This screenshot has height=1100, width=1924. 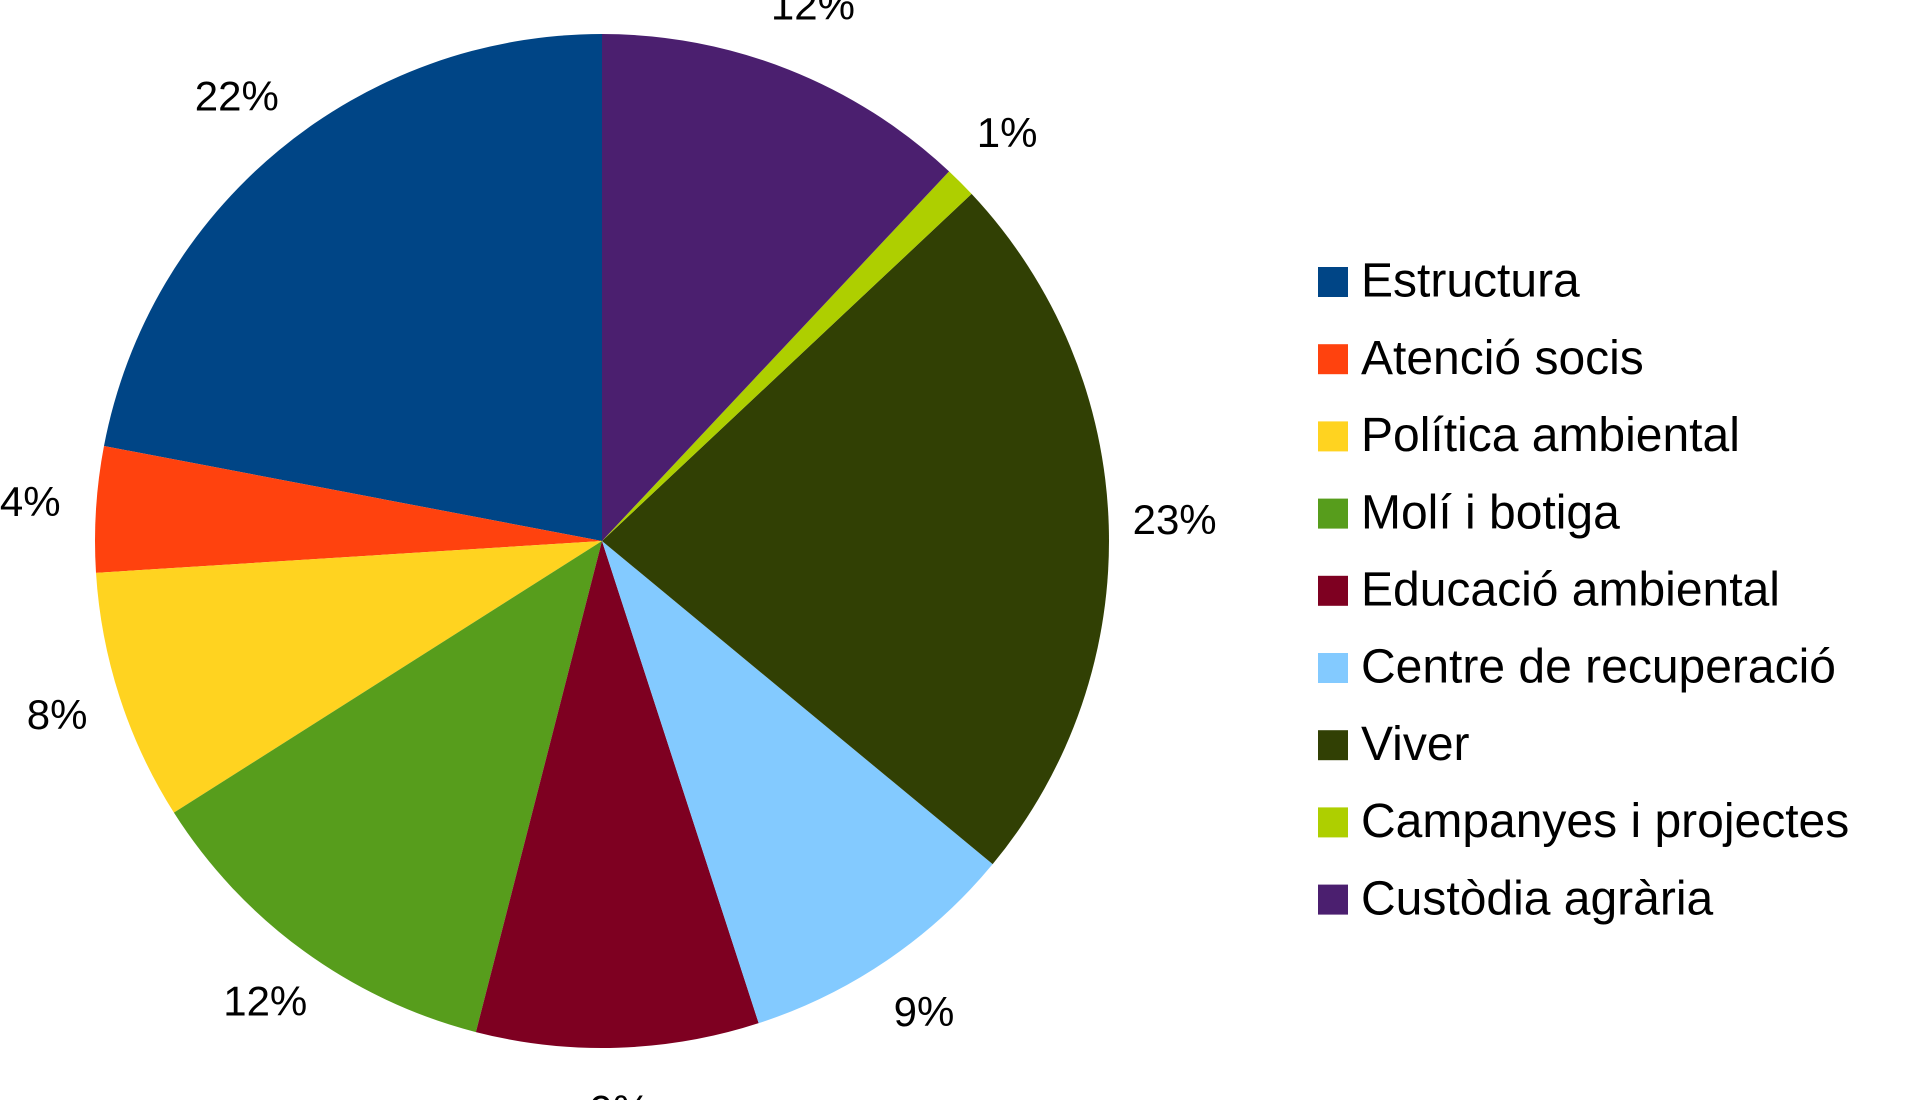 I want to click on slice-label: 8%, so click(x=57, y=714).